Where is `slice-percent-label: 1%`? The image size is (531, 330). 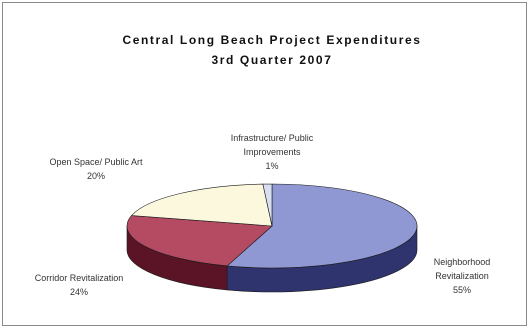
slice-percent-label: 1% is located at coordinates (271, 166).